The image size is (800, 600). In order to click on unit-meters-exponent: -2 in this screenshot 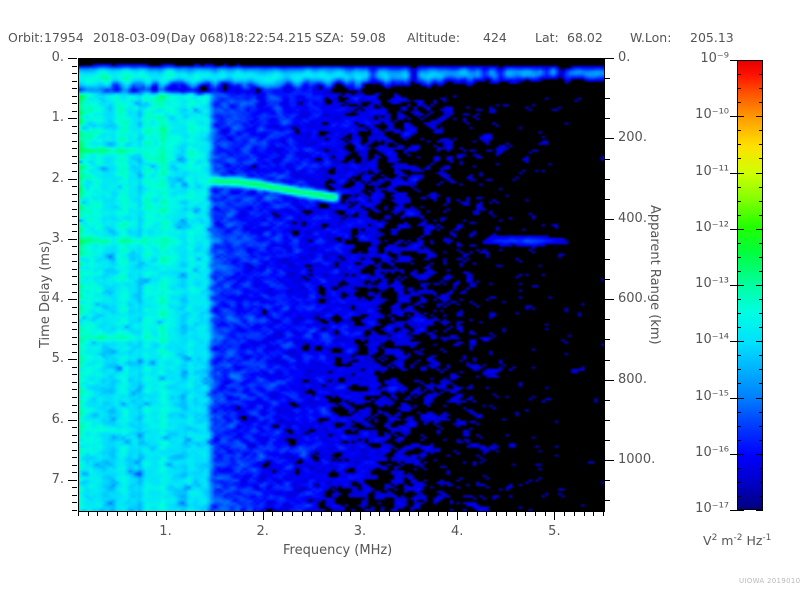, I will do `click(738, 537)`.